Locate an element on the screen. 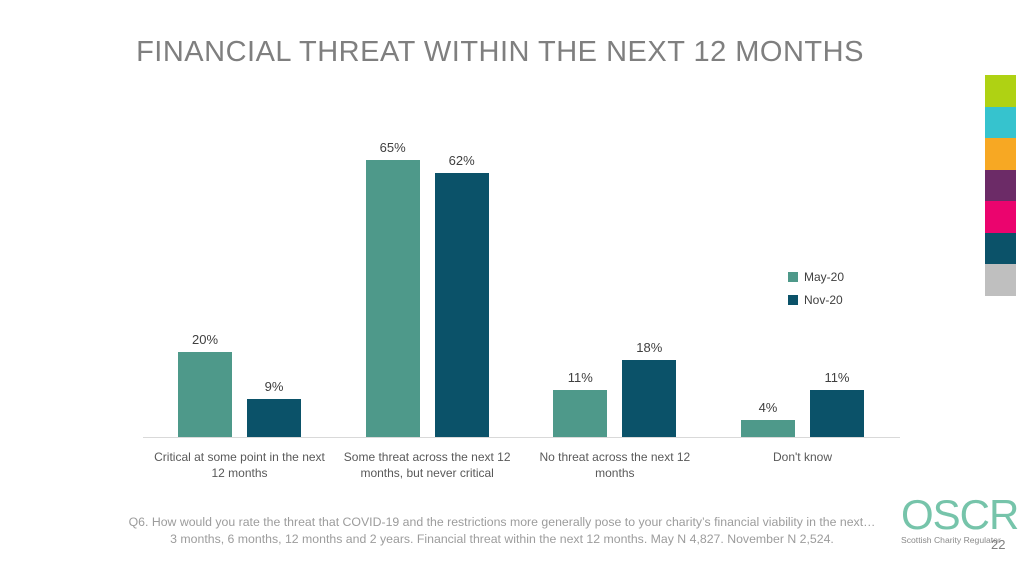  legend-item-may-20: May-20 is located at coordinates (816, 277).